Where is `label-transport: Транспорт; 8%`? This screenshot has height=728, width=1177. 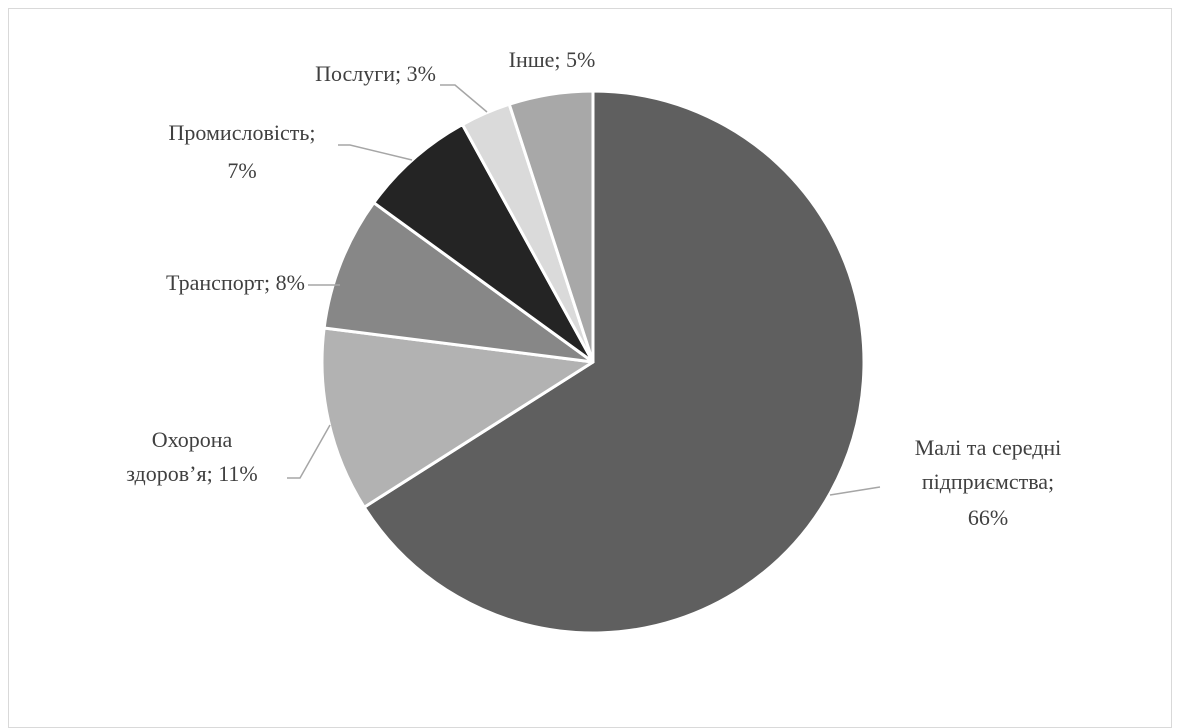 label-transport: Транспорт; 8% is located at coordinates (235, 282).